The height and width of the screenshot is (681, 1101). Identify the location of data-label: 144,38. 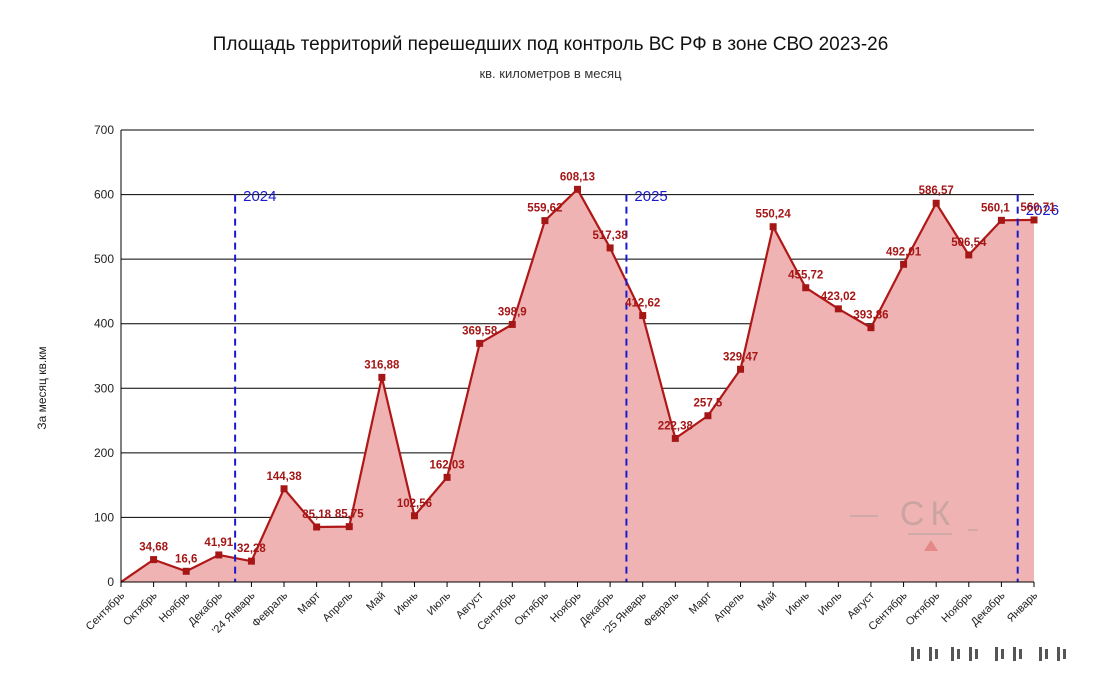
(284, 477).